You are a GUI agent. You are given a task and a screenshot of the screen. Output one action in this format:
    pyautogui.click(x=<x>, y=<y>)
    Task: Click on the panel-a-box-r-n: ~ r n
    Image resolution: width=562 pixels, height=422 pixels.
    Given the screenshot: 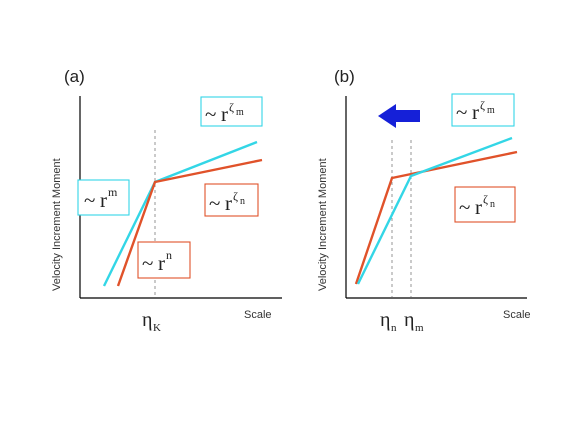 What is the action you would take?
    pyautogui.click(x=164, y=260)
    